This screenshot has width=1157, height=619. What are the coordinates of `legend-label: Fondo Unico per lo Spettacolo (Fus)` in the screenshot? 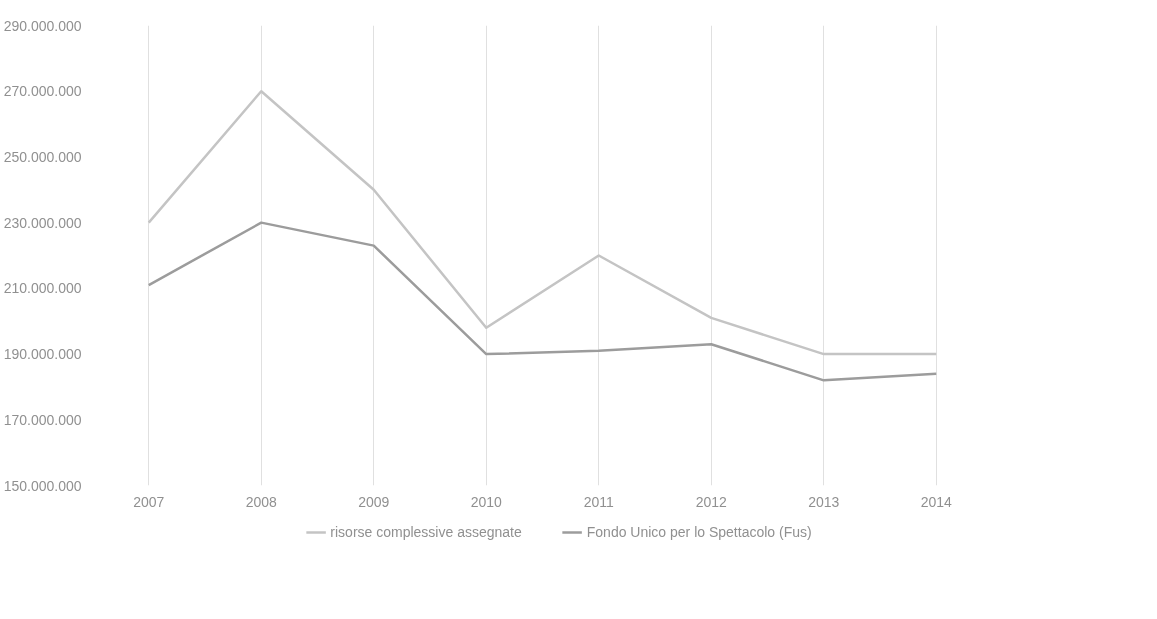 It's located at (699, 531).